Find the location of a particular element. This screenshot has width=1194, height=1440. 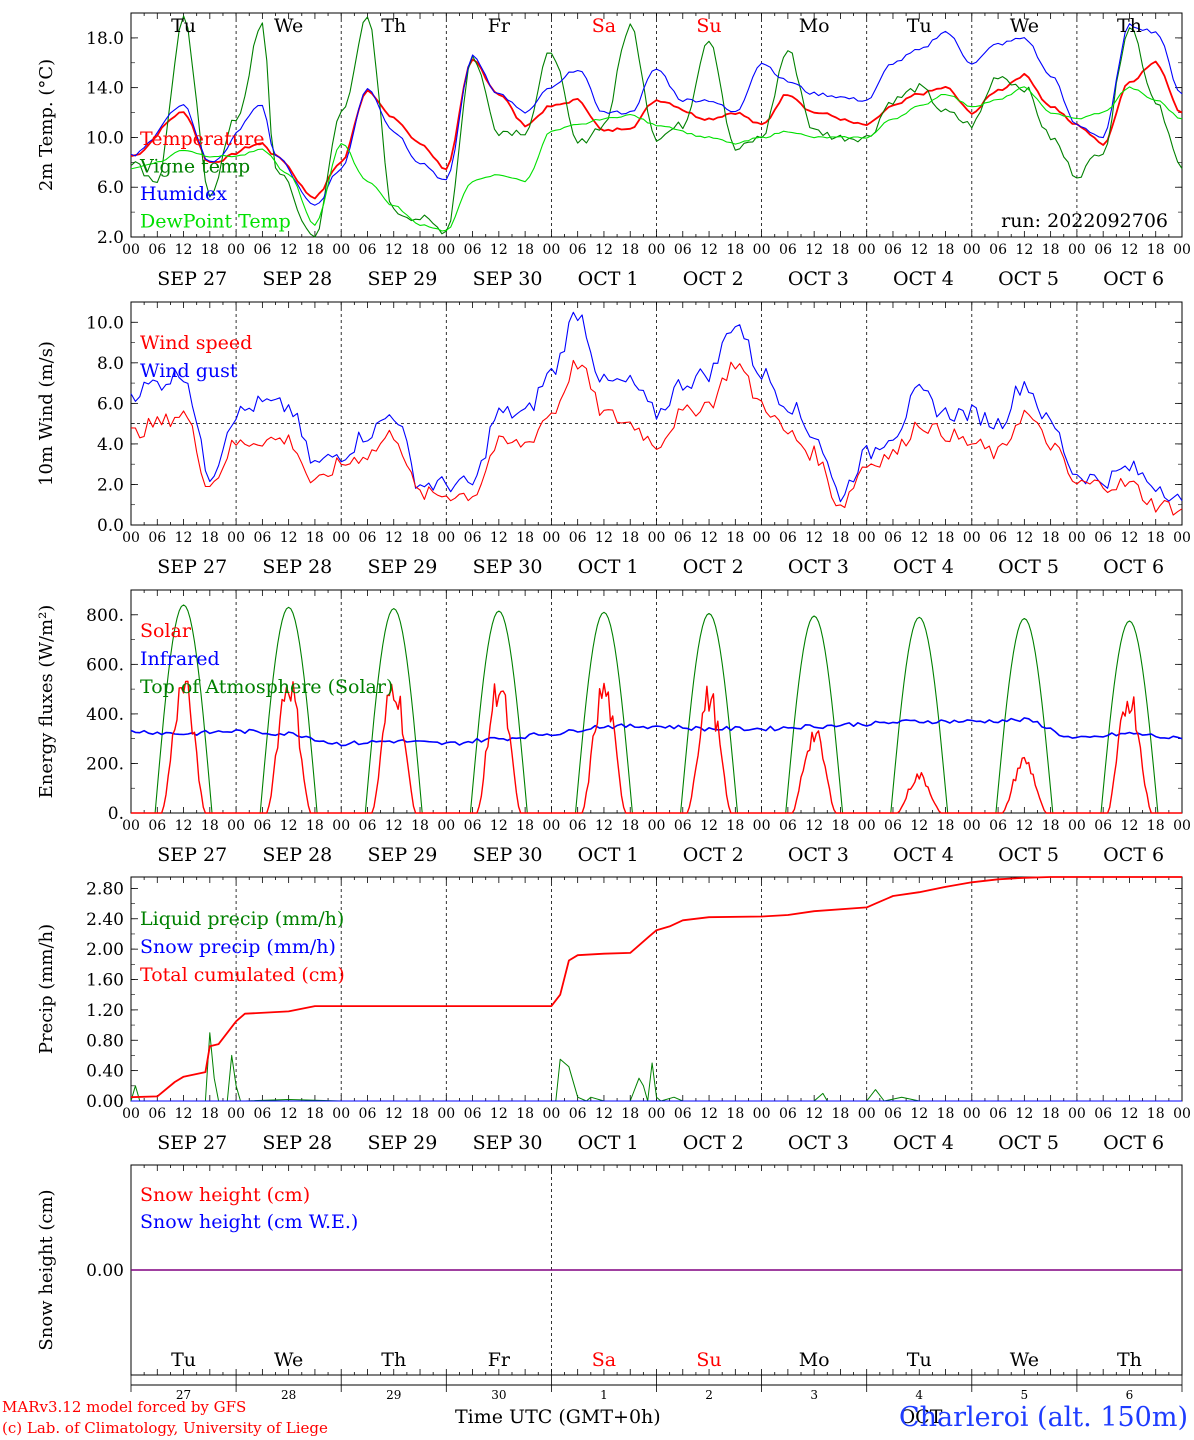

series-wind-speed is located at coordinates (656, 437).